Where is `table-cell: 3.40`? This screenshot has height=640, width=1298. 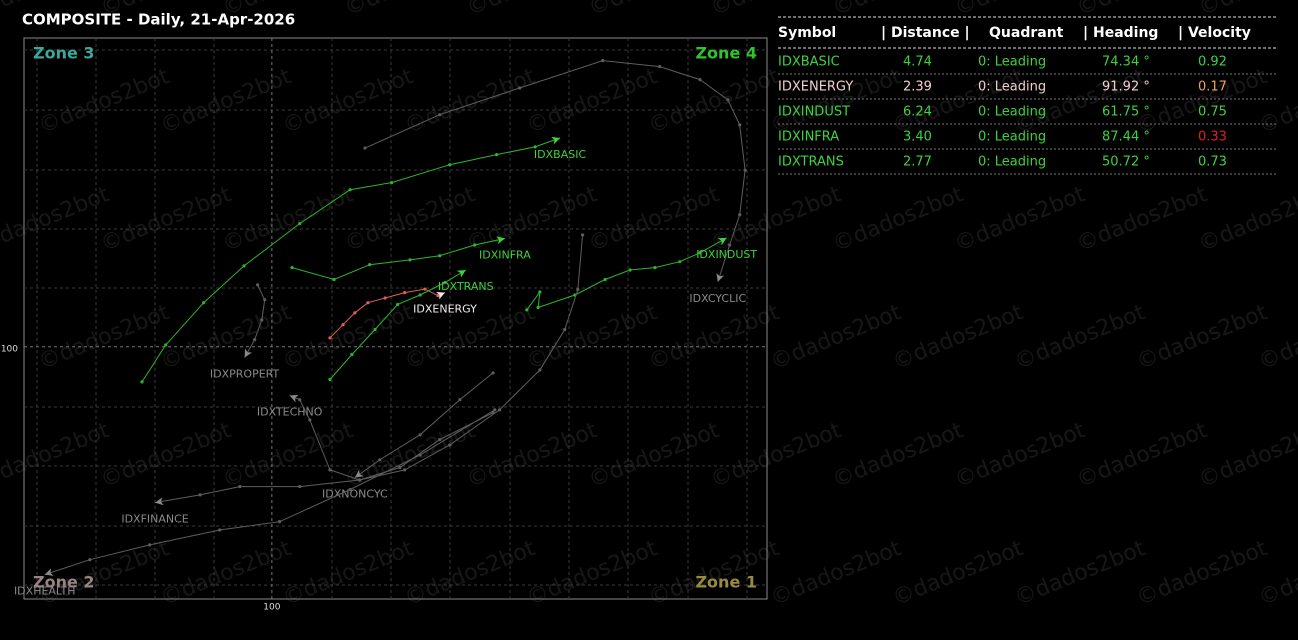
table-cell: 3.40 is located at coordinates (917, 137).